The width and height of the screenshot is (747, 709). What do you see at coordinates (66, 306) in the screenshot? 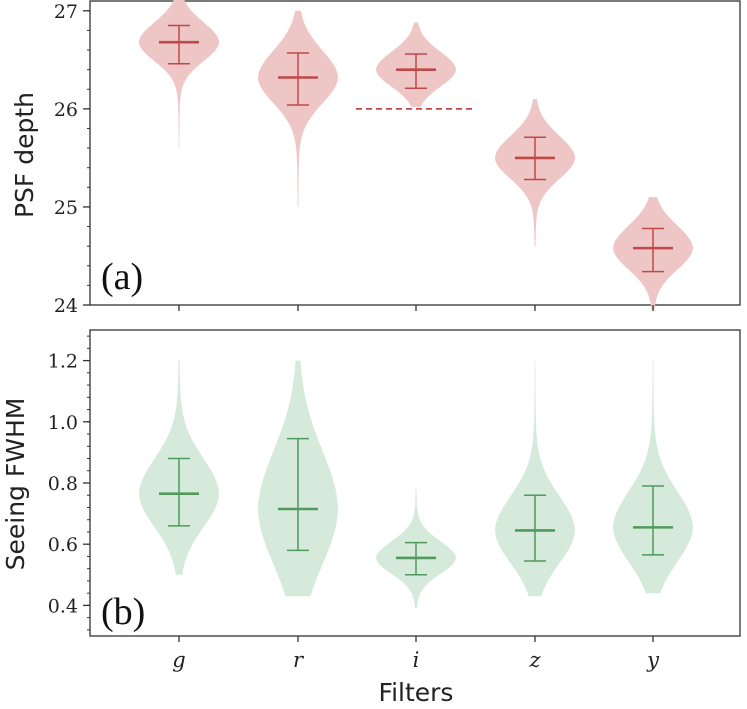
I see `y-tick-label: 24` at bounding box center [66, 306].